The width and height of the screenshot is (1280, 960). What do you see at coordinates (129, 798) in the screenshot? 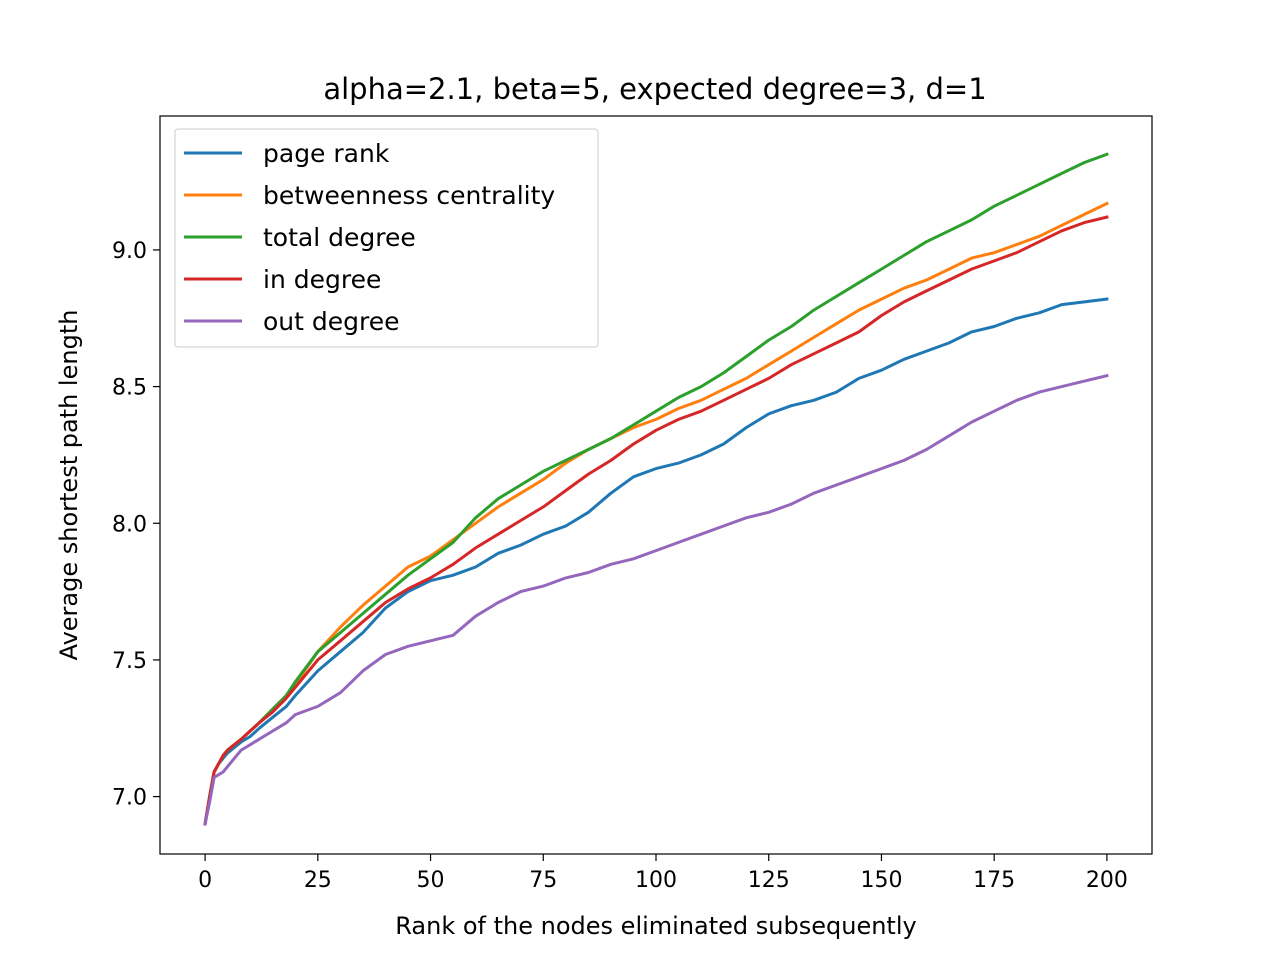
I see `y-tick-label: 7.0` at bounding box center [129, 798].